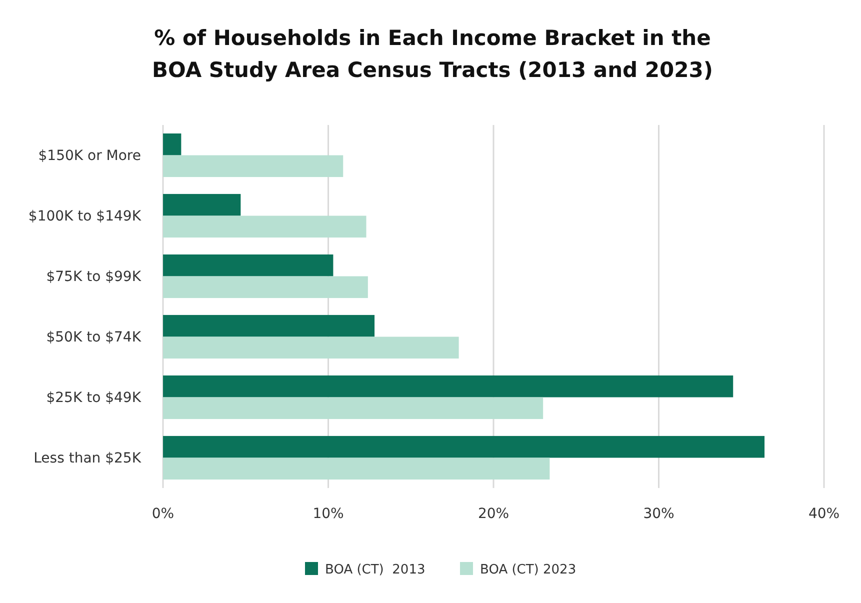 The height and width of the screenshot is (603, 861). I want to click on chart-title: % of Households in Each Income Bracket in the BOA Study Area Census Tracts (2013 and 2023), so click(432, 54).